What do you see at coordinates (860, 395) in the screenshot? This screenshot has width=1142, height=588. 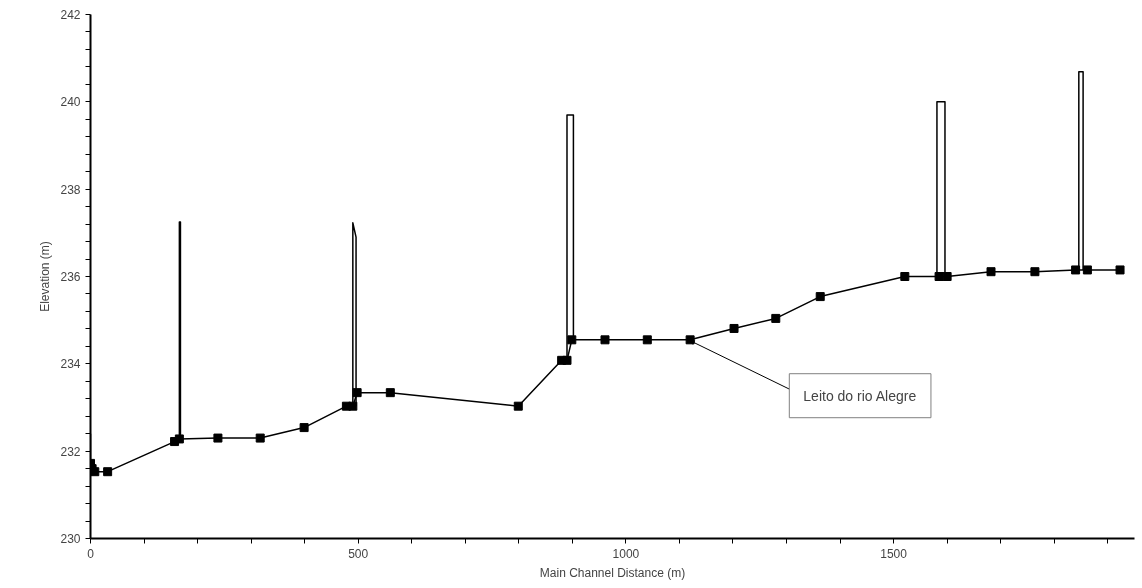 I see `annotation: Leito do rio Alegre` at bounding box center [860, 395].